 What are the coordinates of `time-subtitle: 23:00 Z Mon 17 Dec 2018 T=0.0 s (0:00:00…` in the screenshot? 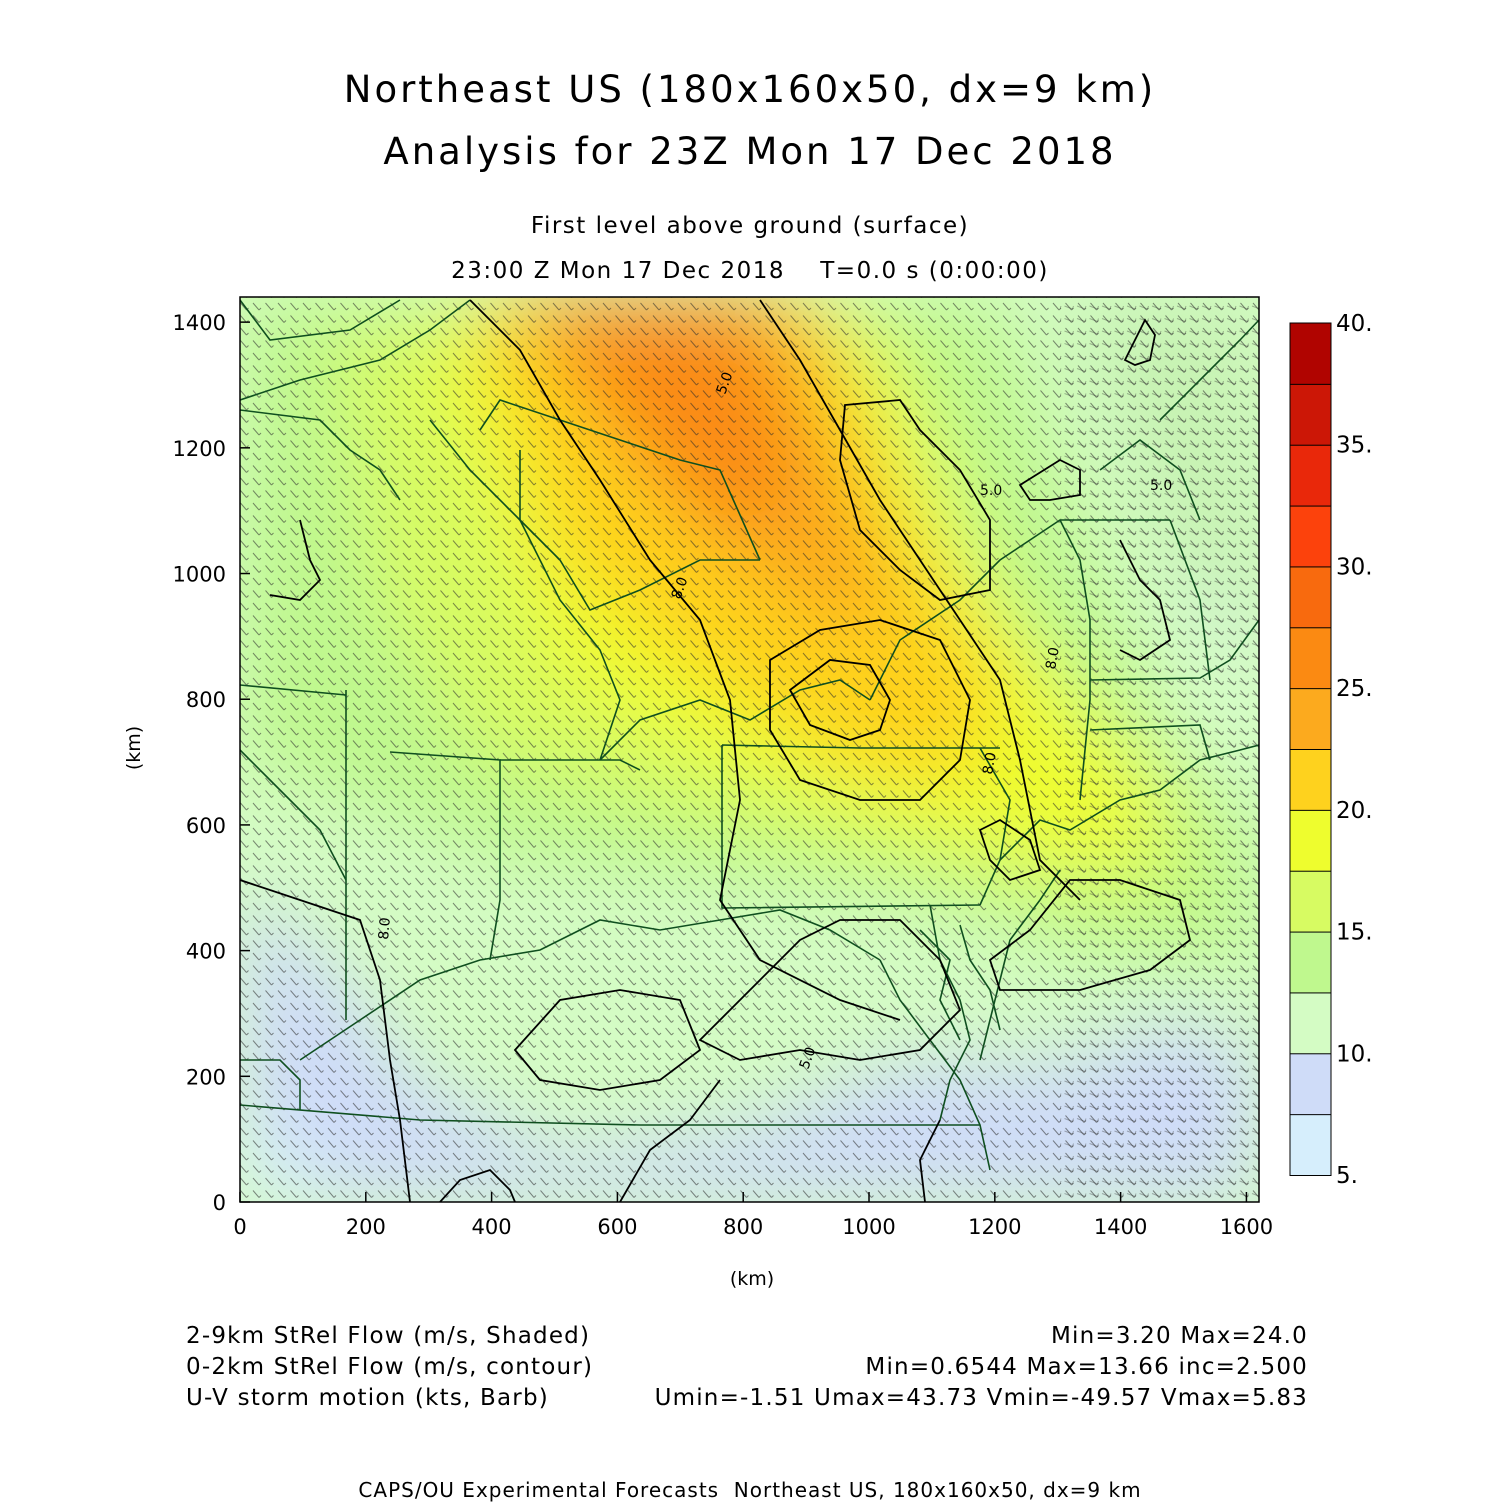 It's located at (750, 271).